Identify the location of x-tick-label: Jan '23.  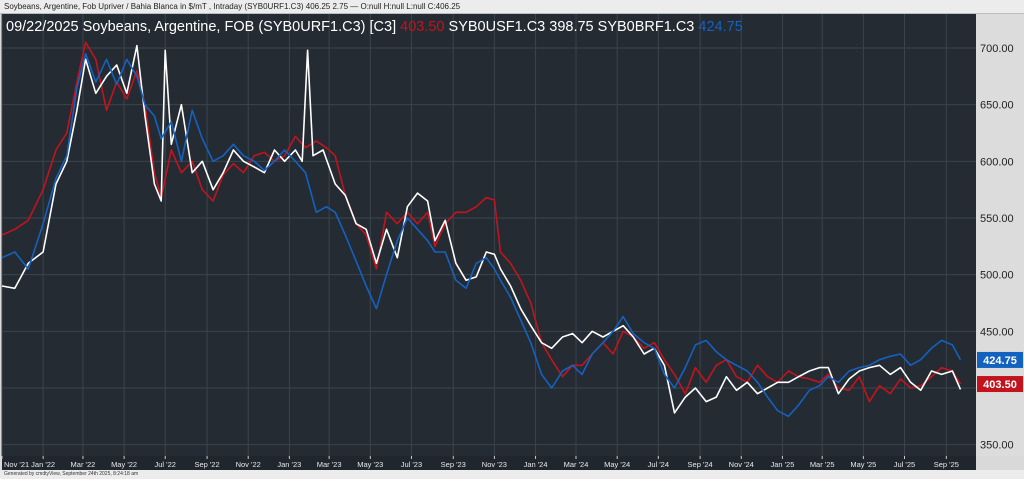
(289, 464).